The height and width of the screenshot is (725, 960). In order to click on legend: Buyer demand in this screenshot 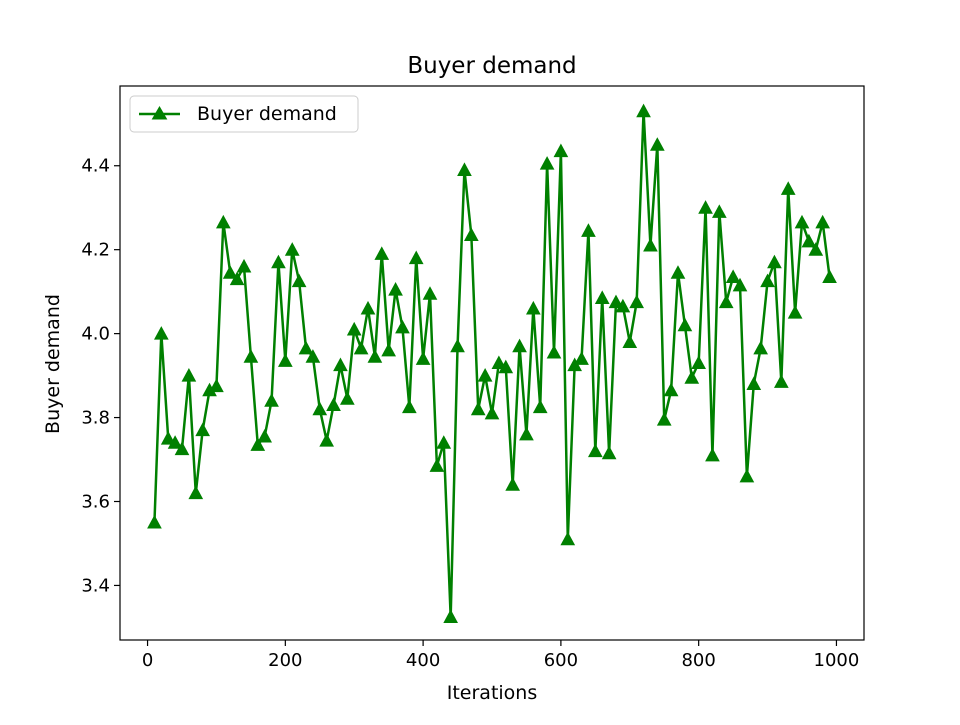, I will do `click(244, 114)`.